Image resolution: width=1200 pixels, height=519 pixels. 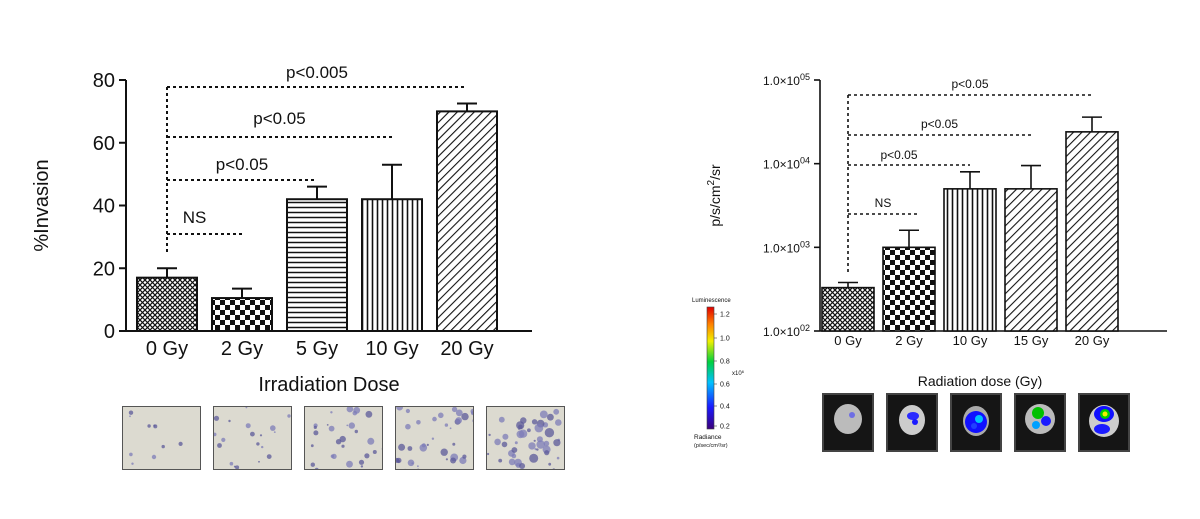 I want to click on microscopy-0gy, so click(x=161, y=438).